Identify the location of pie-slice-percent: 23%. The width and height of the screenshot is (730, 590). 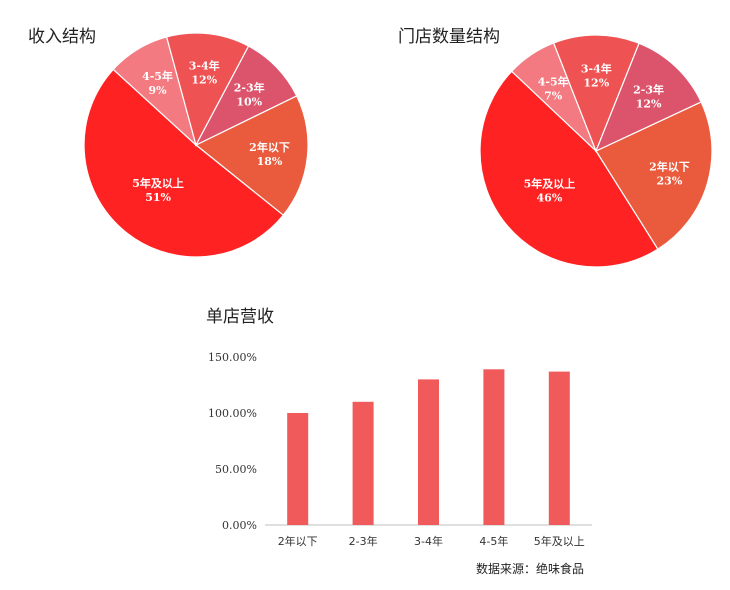
(670, 181).